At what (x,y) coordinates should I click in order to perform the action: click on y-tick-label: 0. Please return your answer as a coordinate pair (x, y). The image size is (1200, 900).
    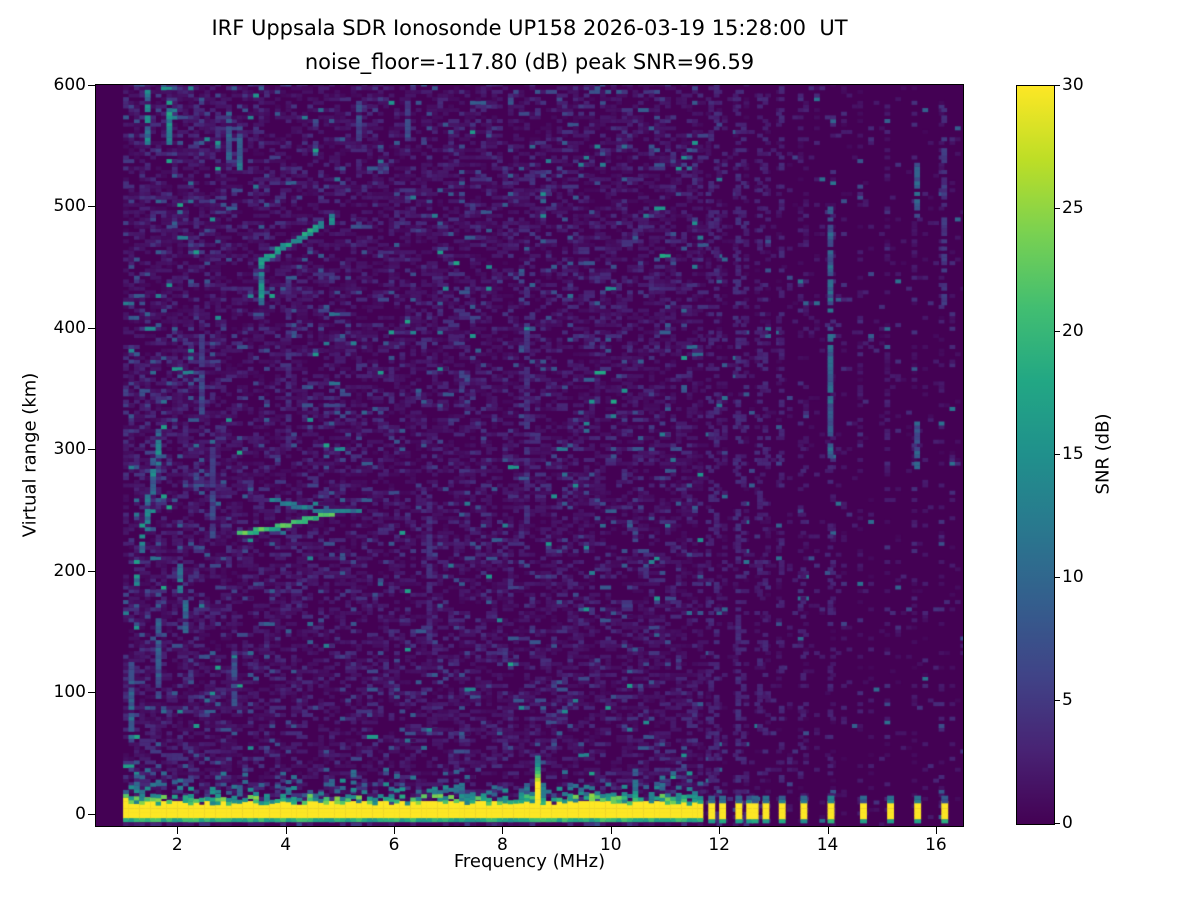
    Looking at the image, I should click on (80, 813).